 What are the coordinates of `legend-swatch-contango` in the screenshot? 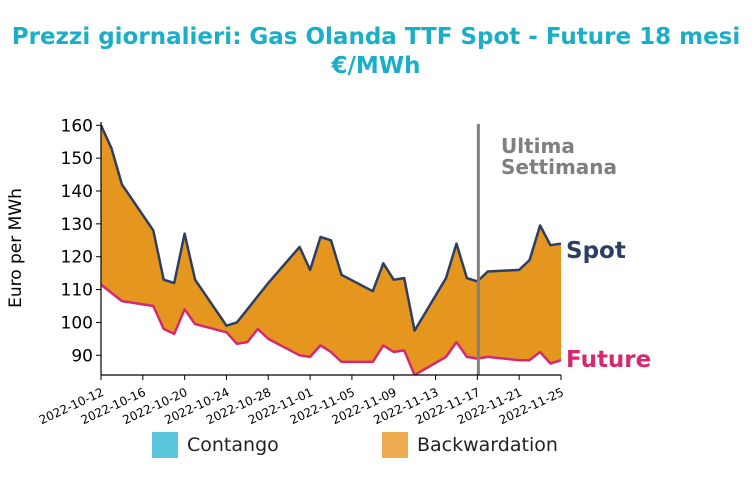 It's located at (165, 445).